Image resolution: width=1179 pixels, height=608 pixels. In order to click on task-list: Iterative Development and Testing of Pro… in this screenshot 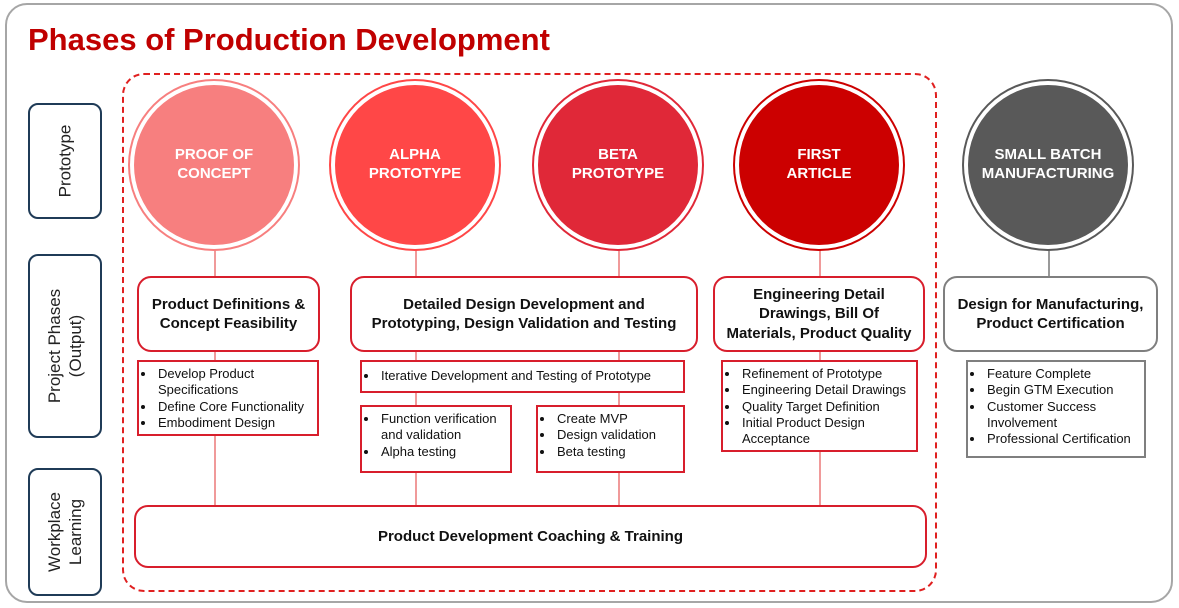, I will do `click(509, 376)`.